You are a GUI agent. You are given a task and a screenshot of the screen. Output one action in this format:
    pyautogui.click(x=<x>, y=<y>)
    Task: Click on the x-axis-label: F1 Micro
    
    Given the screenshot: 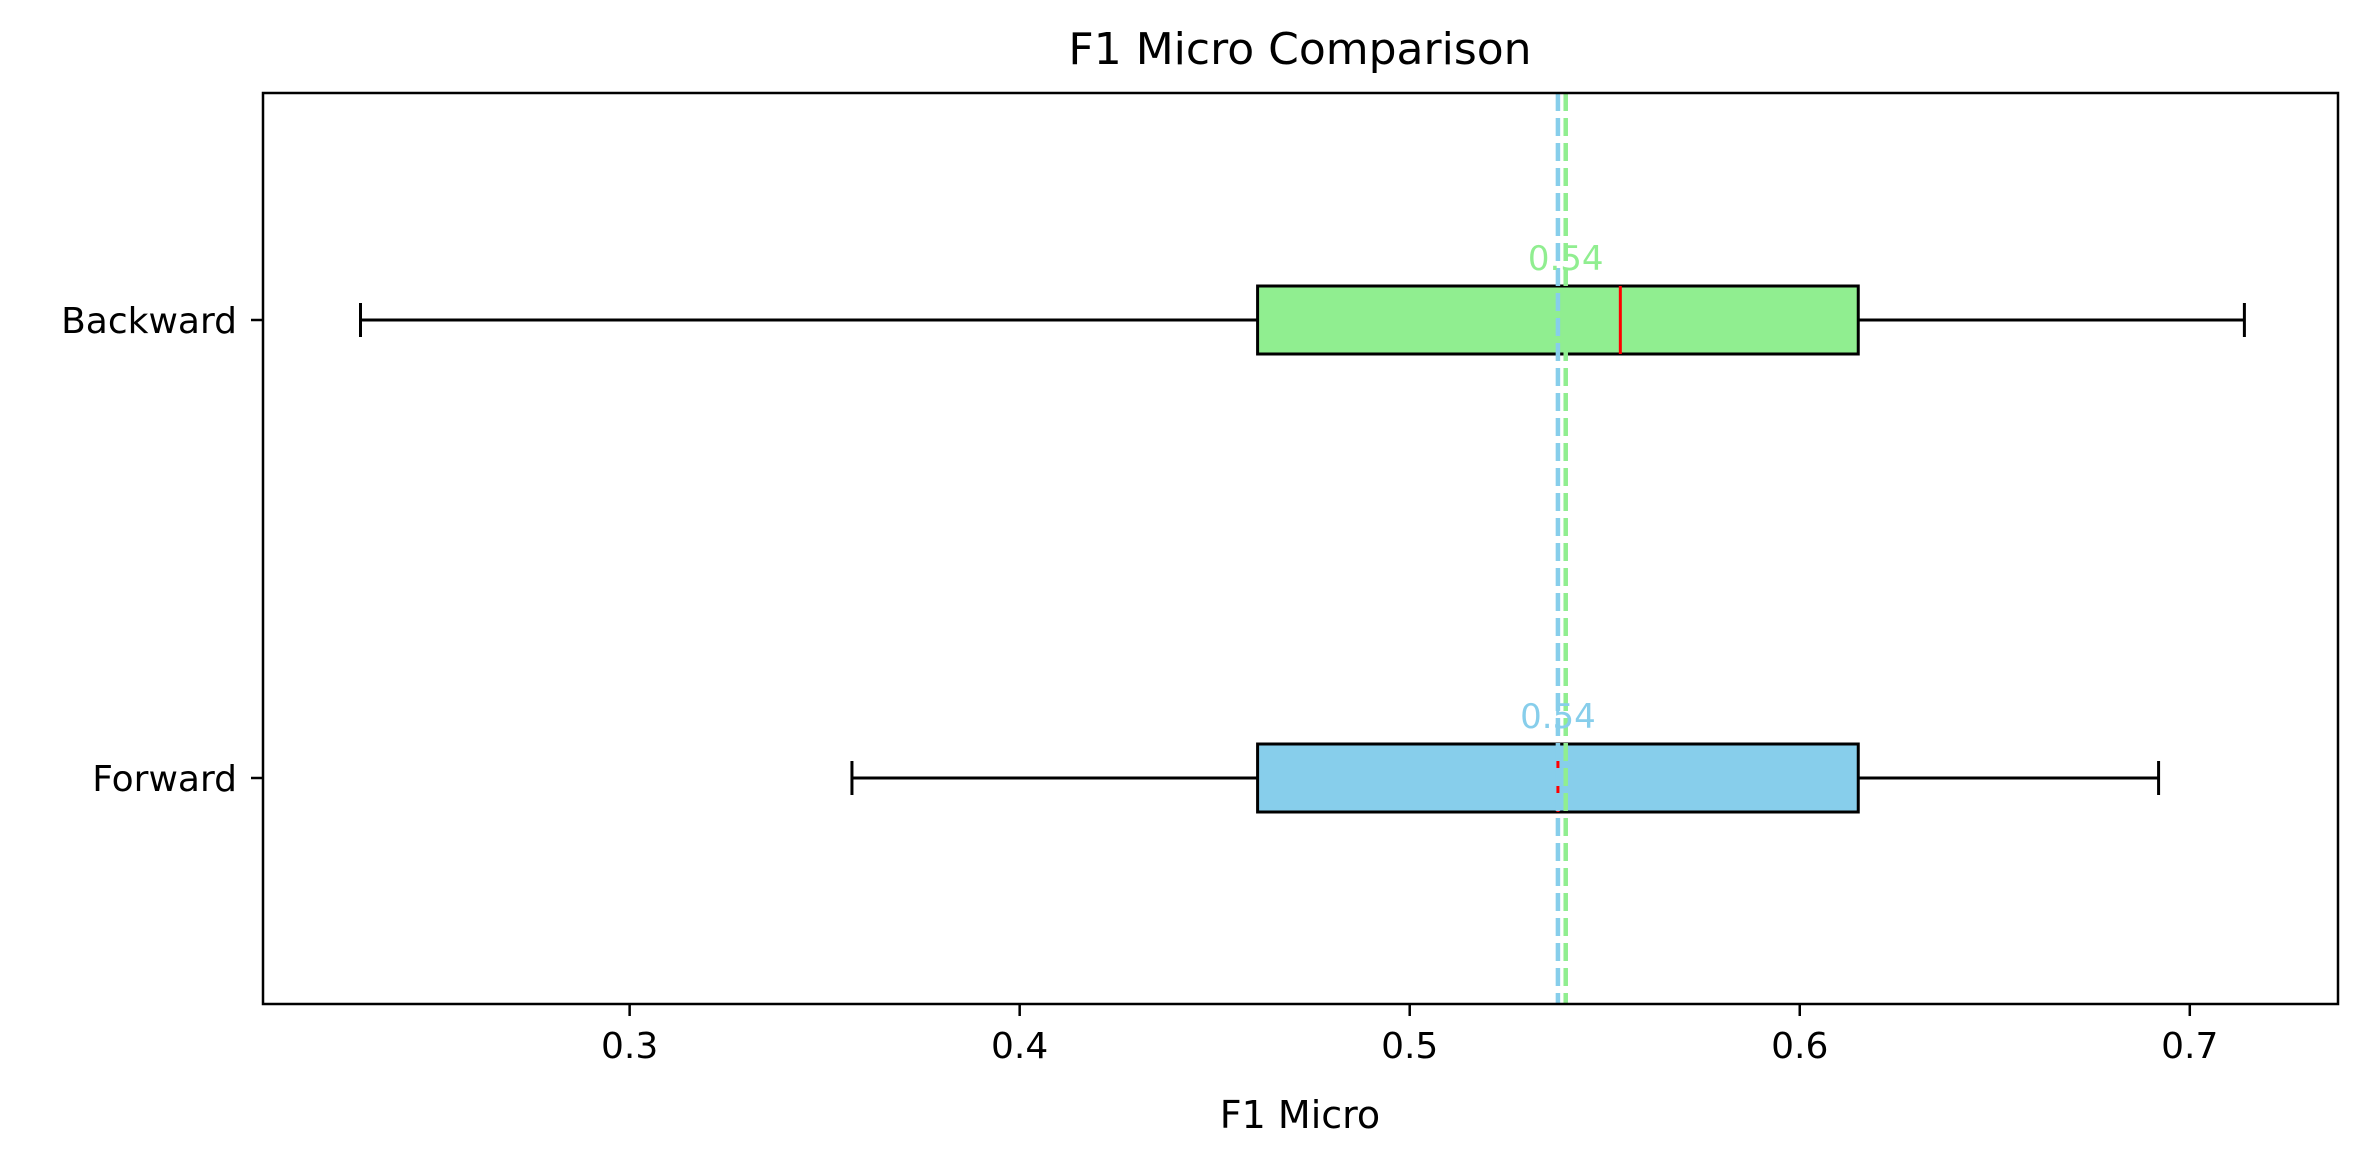 What is the action you would take?
    pyautogui.click(x=1300, y=1115)
    